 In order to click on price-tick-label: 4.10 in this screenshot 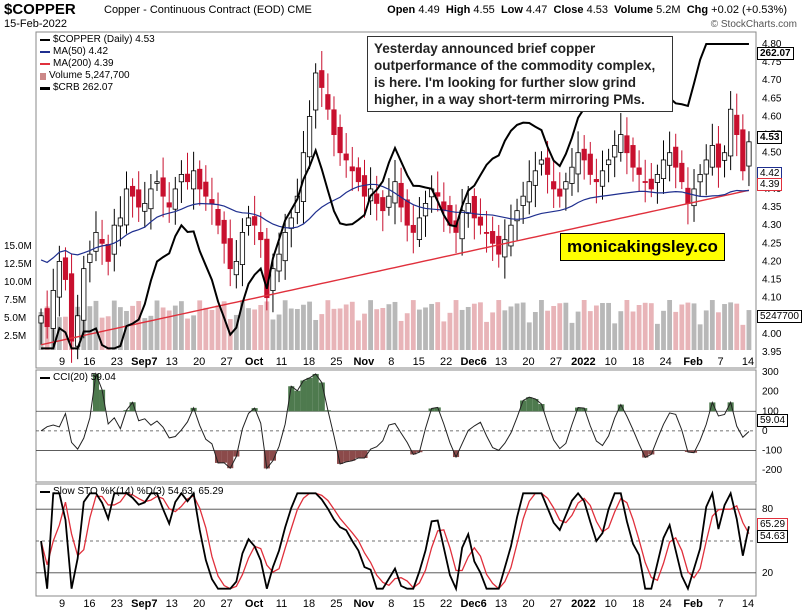, I will do `click(772, 298)`.